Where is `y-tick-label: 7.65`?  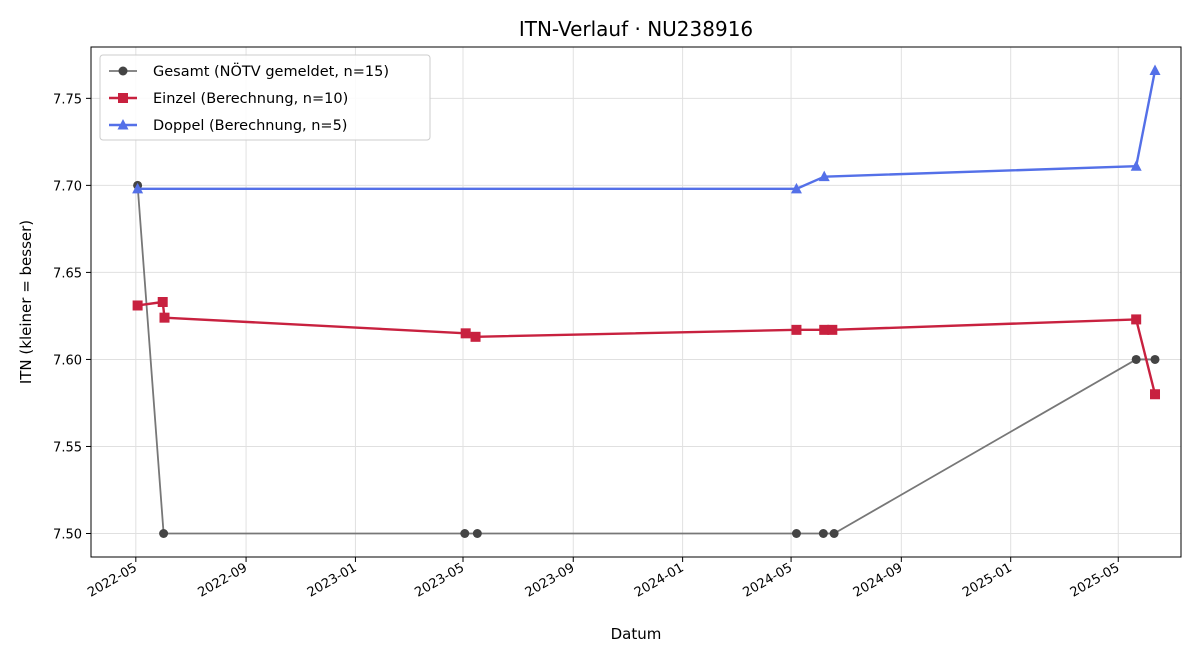
y-tick-label: 7.65 is located at coordinates (67, 273).